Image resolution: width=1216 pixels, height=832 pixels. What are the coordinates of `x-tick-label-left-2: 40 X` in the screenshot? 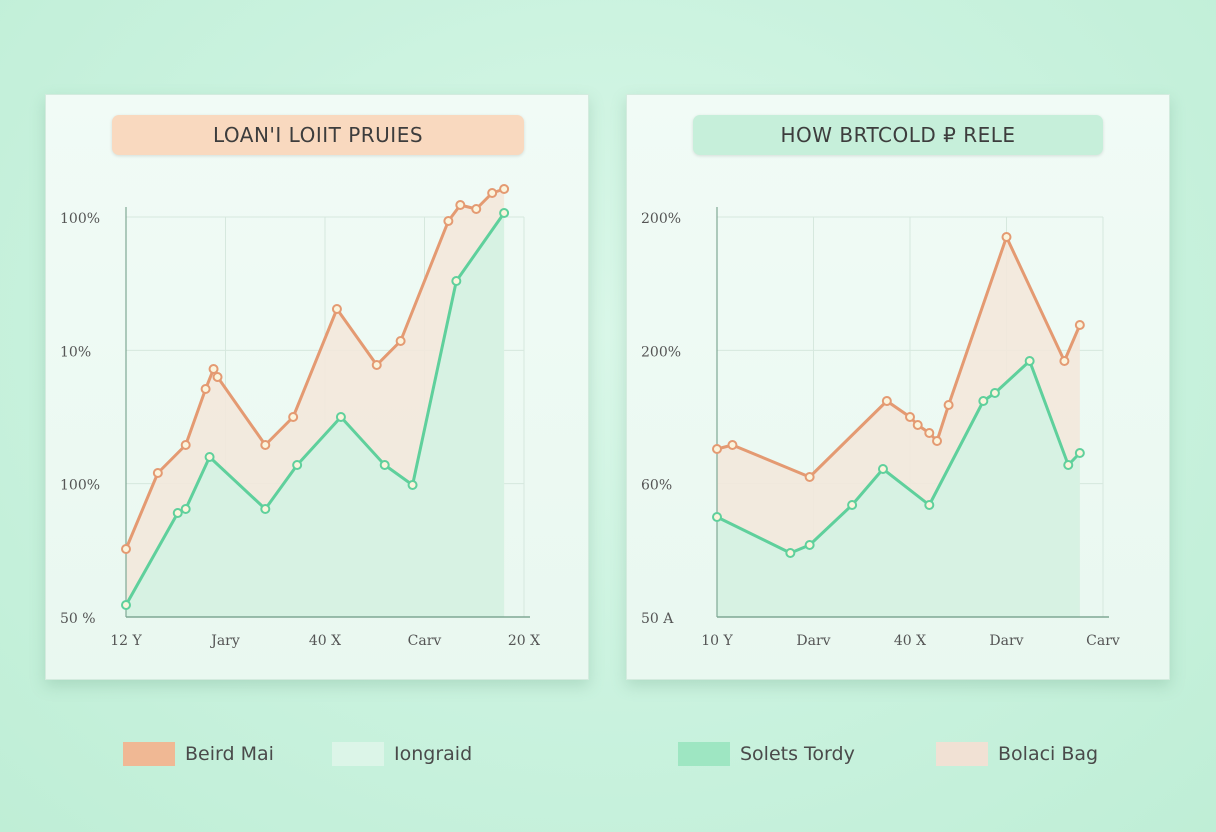 It's located at (325, 641).